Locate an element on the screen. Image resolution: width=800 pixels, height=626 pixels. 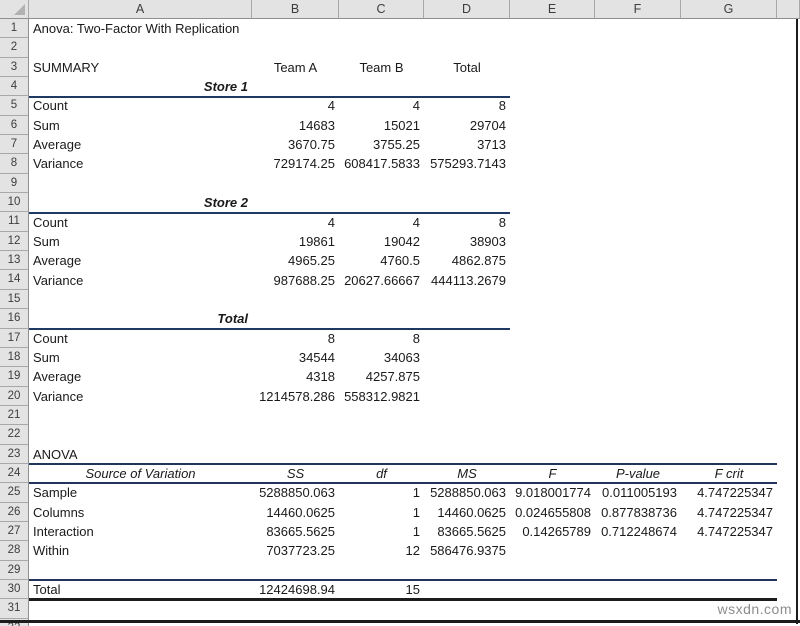
cell-A16: Total is located at coordinates (232, 319).